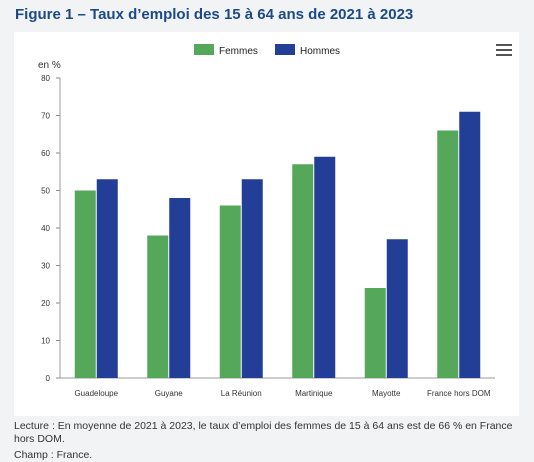 The height and width of the screenshot is (462, 534). Describe the element at coordinates (45, 116) in the screenshot. I see `y-tick-label: 70` at that location.